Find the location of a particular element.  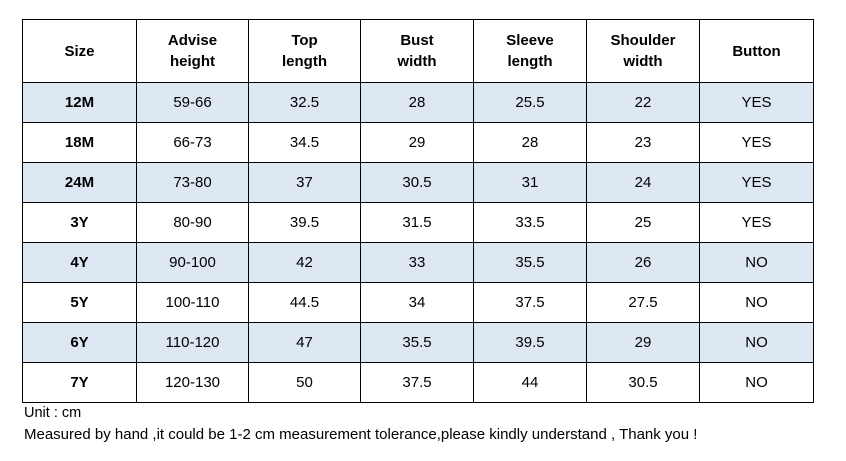

header-top-length-line2: length is located at coordinates (304, 61).